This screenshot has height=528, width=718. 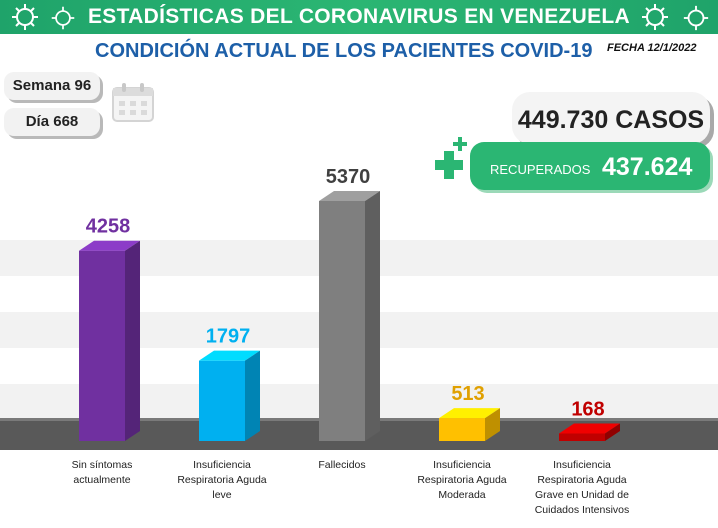 I want to click on recovered-value: 437.624, so click(x=647, y=167).